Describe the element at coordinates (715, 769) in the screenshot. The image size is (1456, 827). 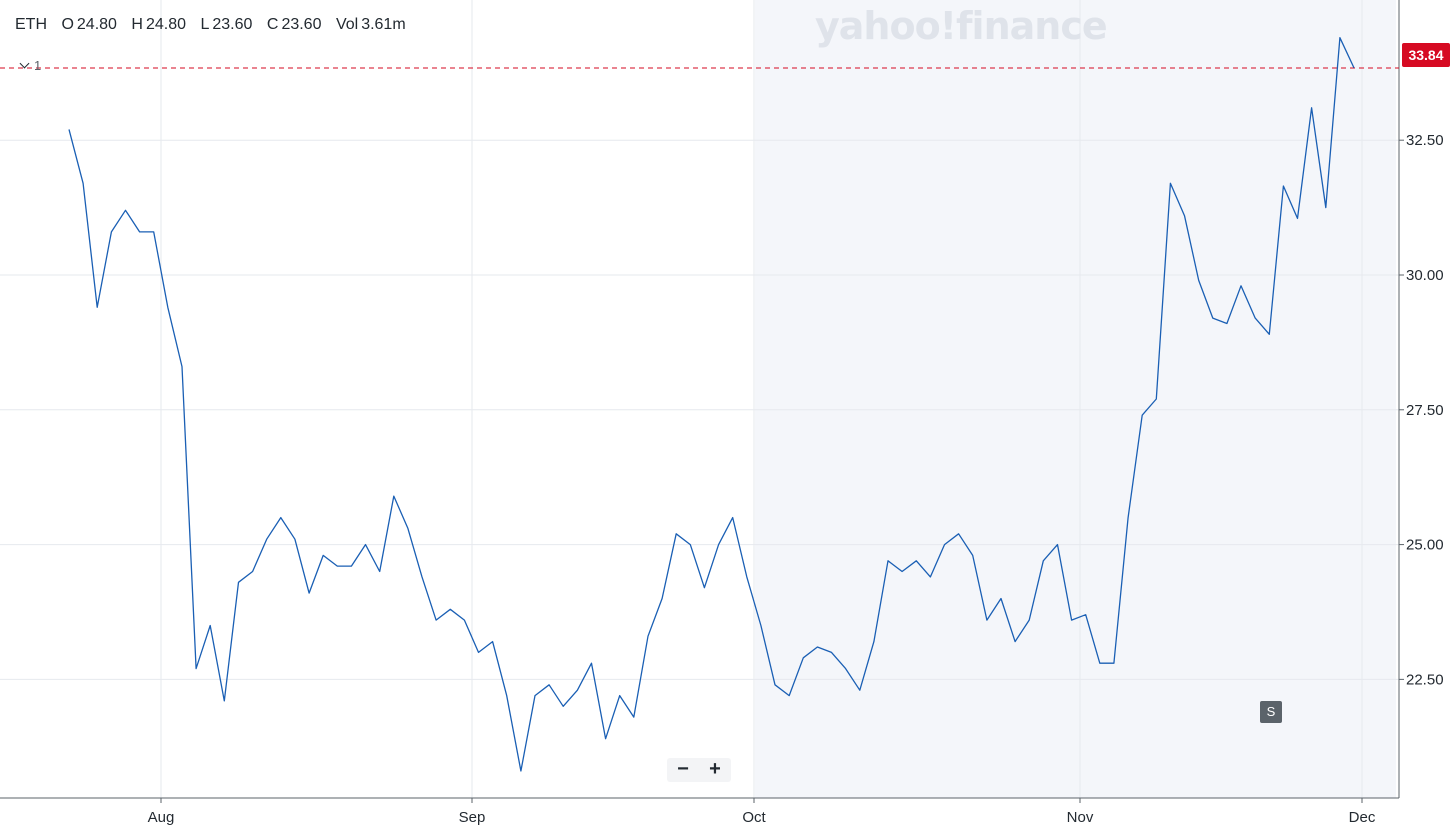
I see `zoom-in-button: +` at that location.